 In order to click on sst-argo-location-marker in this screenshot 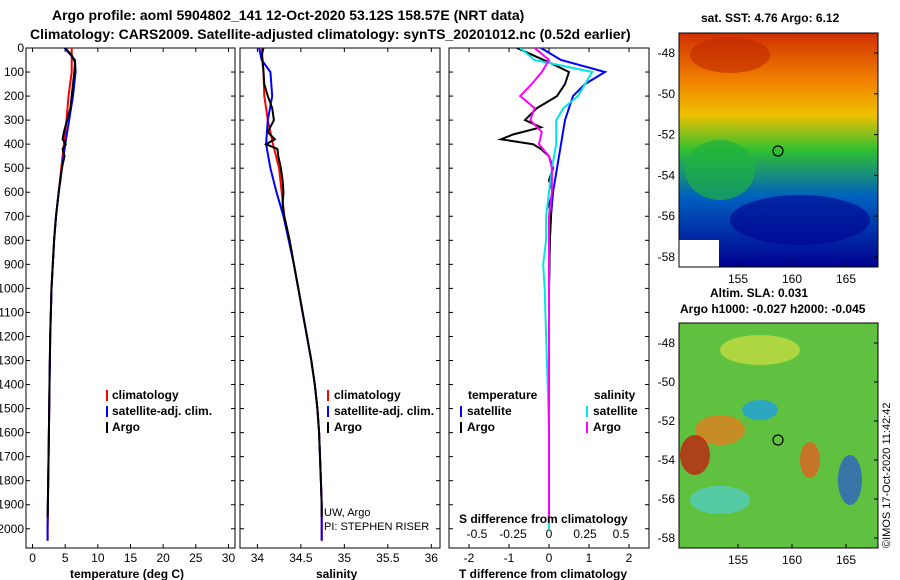, I will do `click(778, 151)`.